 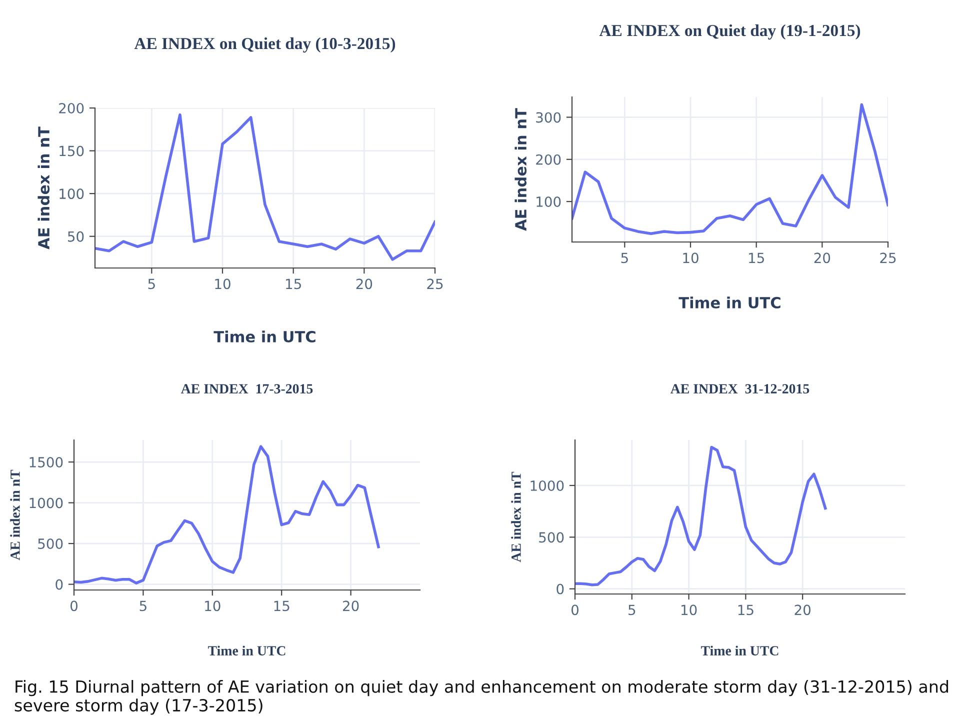 I want to click on x-tick-label: 0, so click(x=574, y=610).